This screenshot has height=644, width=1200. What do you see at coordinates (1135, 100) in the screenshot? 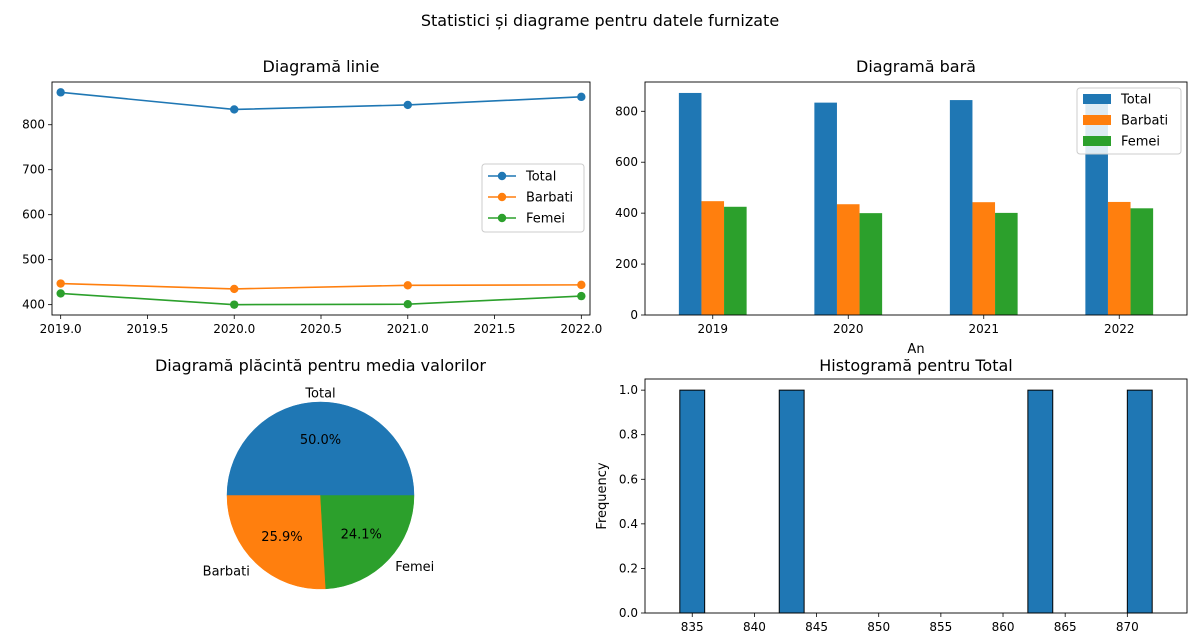
I see `bar-legend-label: Total` at bounding box center [1135, 100].